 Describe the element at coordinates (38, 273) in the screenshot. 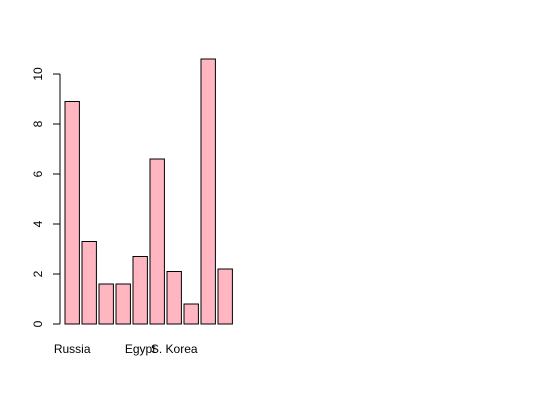

I see `y-tick-label: 2` at that location.